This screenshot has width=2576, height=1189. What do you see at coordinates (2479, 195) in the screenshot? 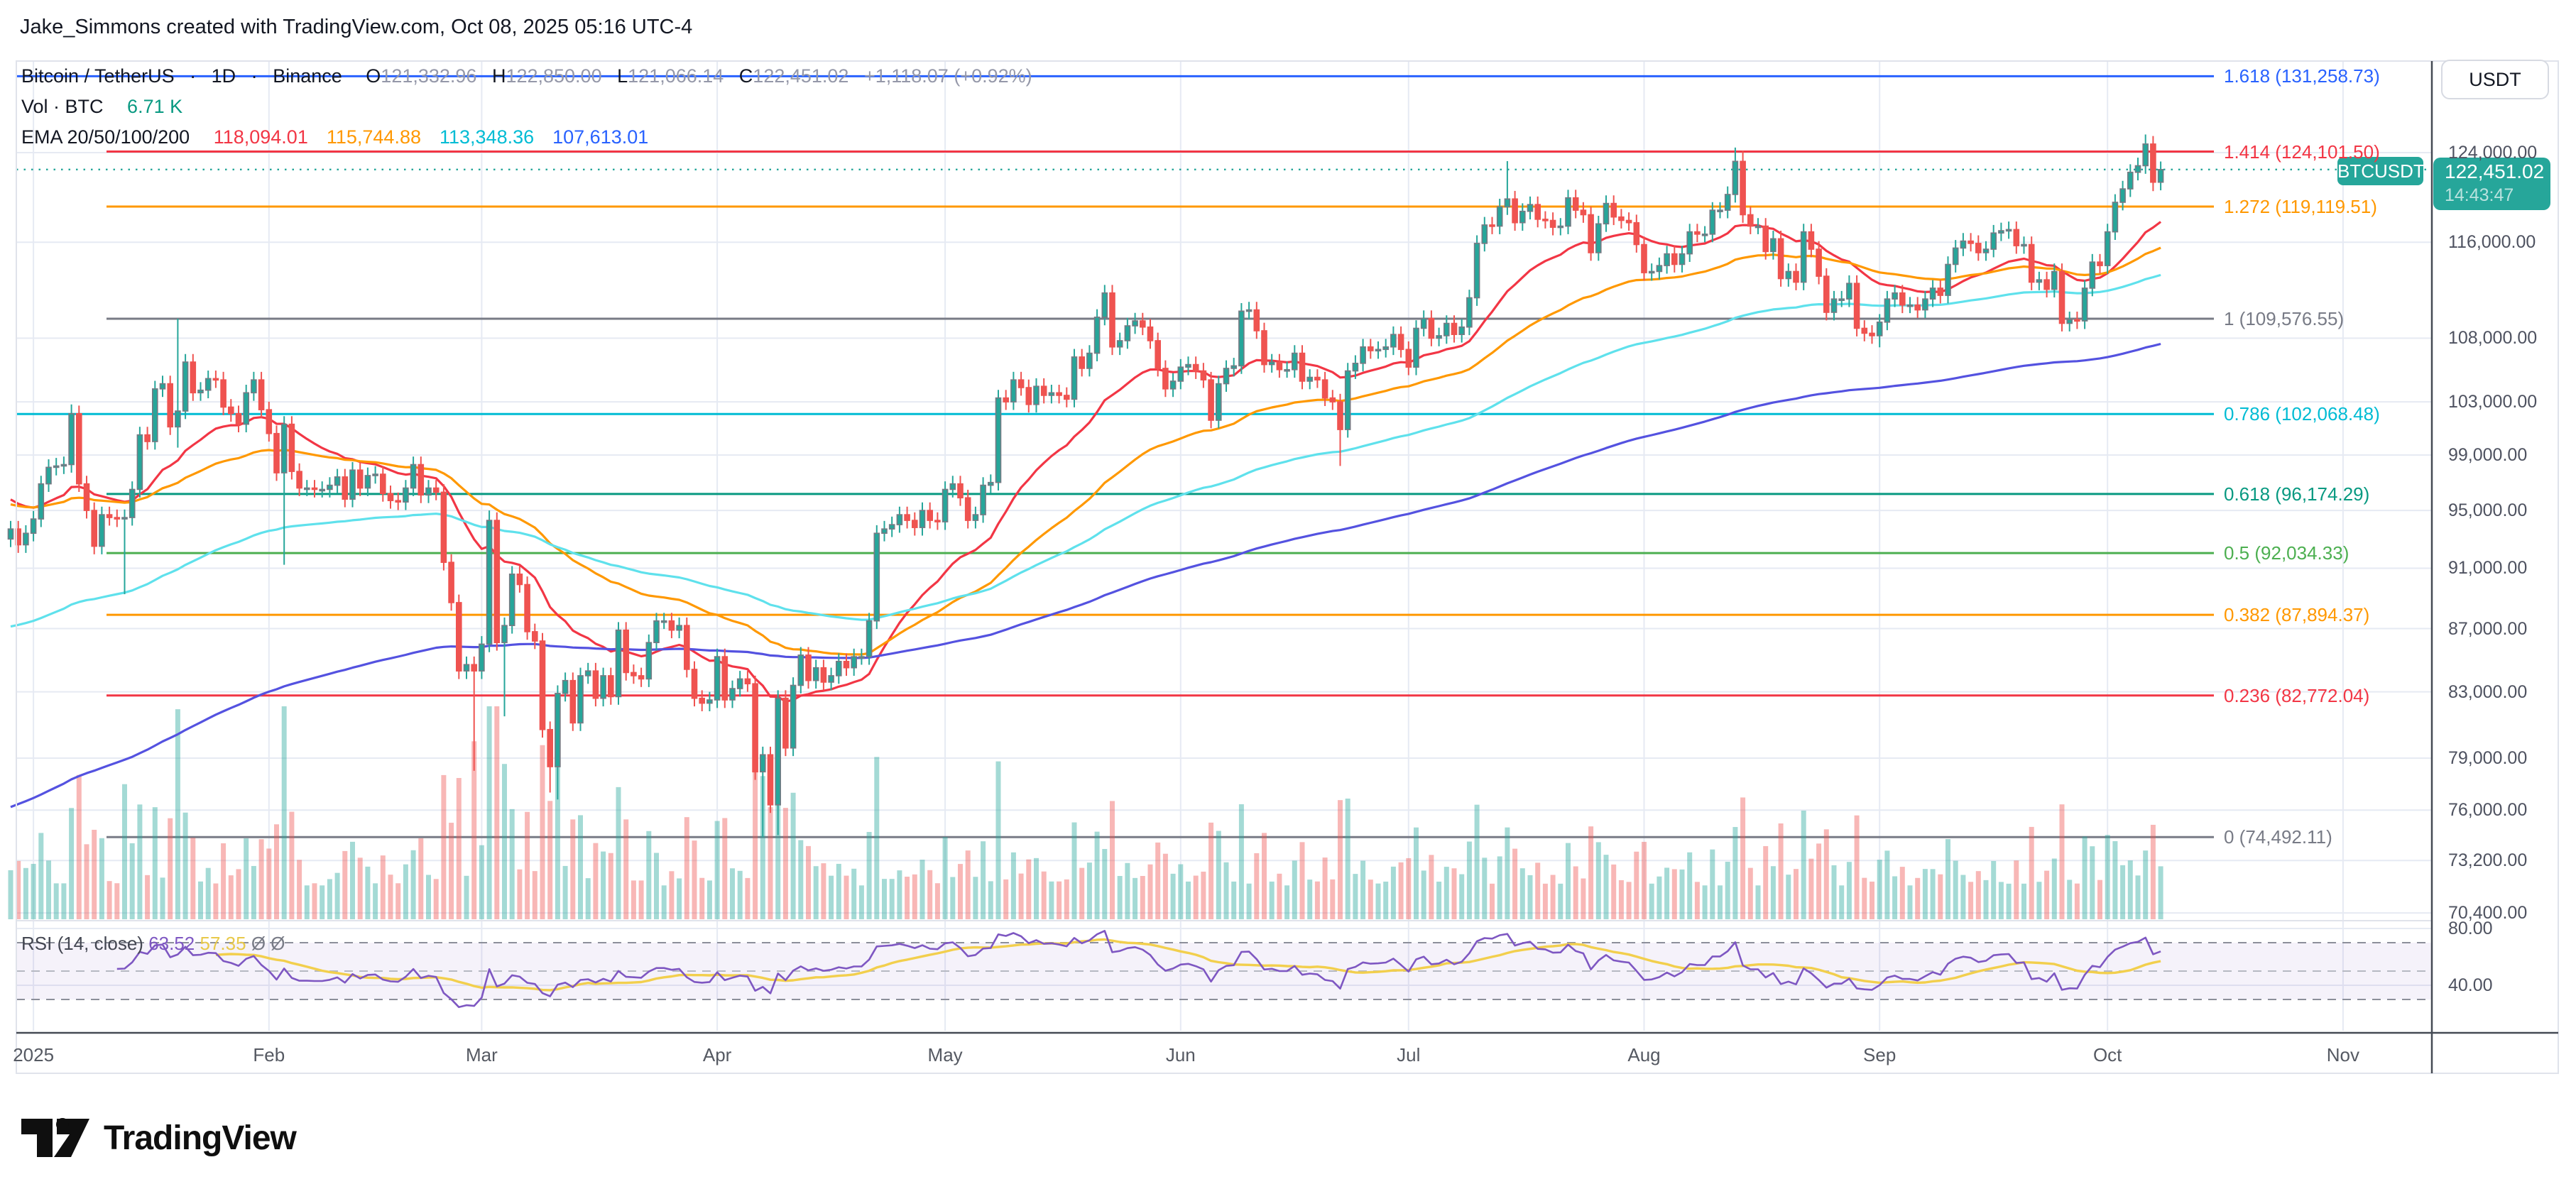
I see `last-price-time: 14:43:47` at bounding box center [2479, 195].